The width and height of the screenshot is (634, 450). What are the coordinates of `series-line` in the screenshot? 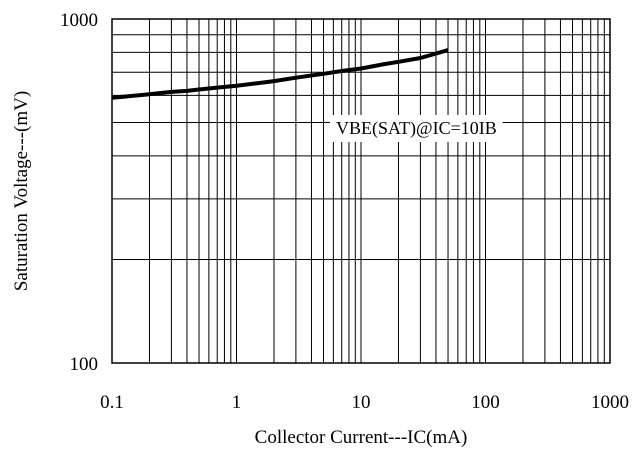 It's located at (280, 74).